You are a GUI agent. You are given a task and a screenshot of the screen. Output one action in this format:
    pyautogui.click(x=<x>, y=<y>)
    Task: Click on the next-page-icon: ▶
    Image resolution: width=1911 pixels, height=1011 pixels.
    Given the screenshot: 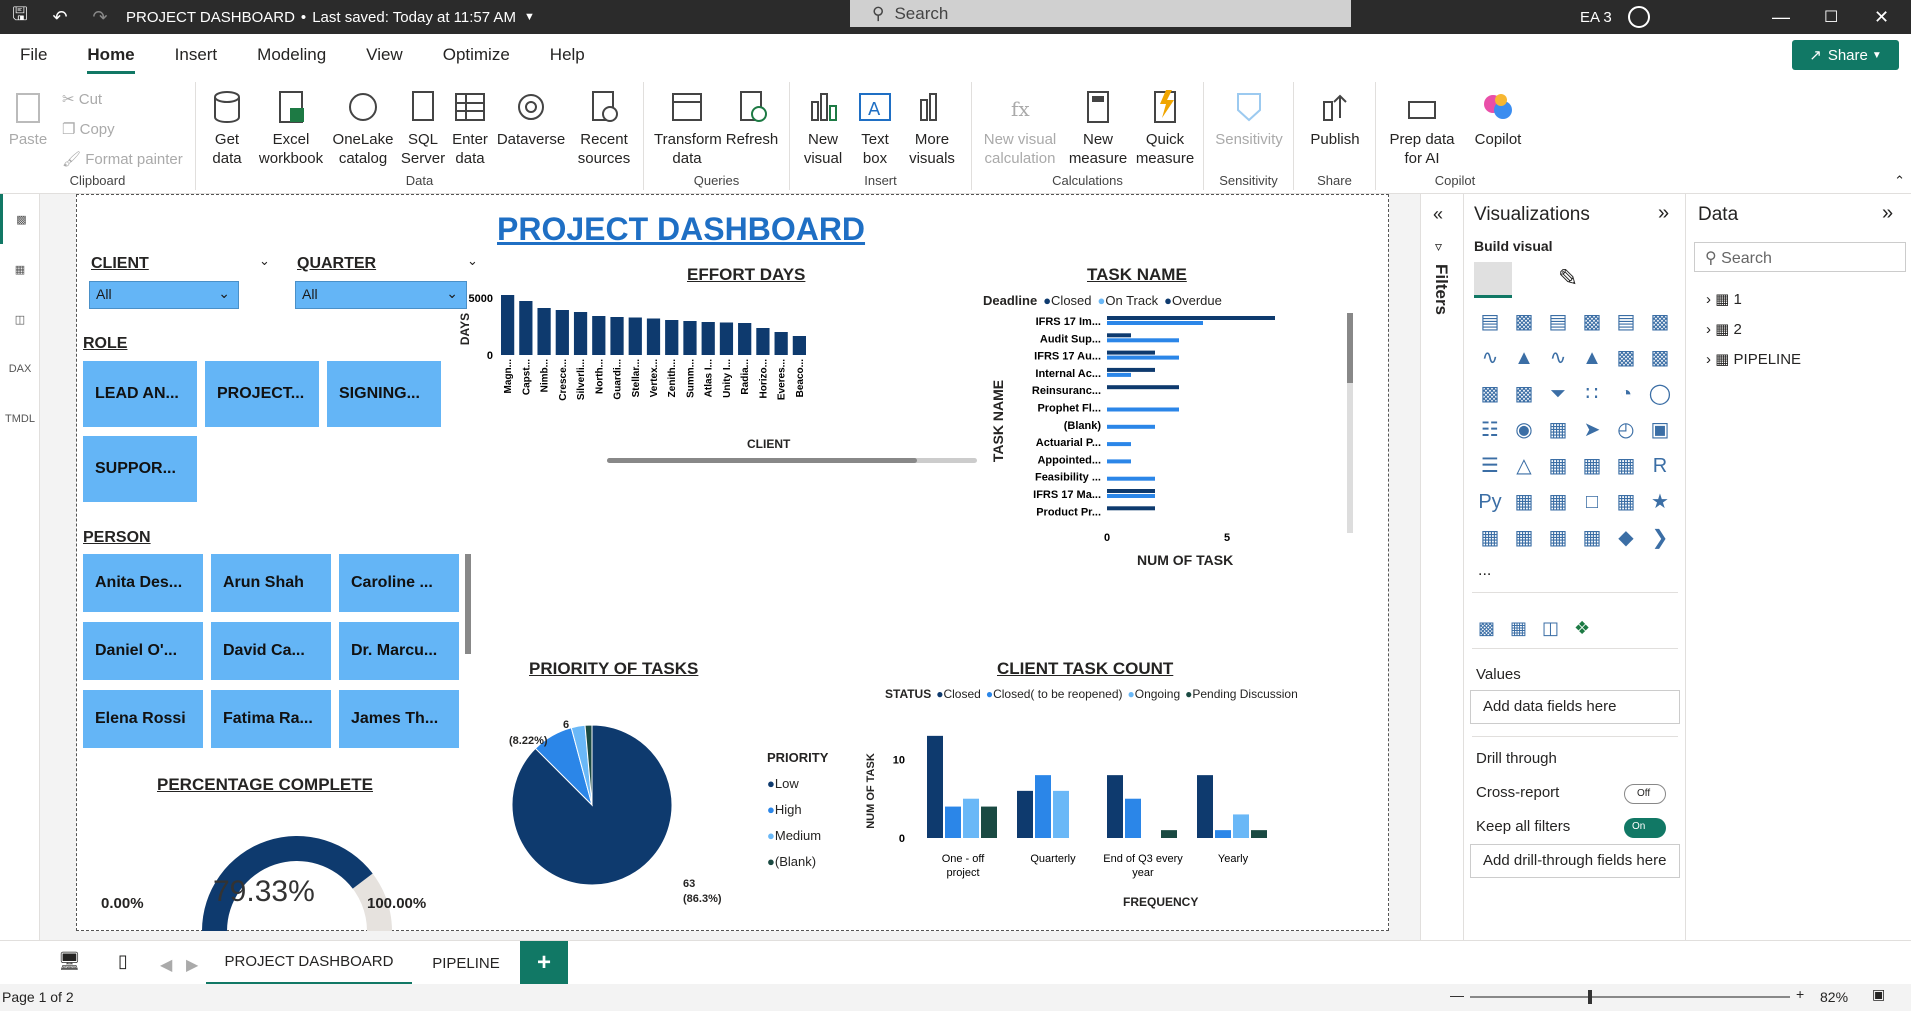 What is the action you would take?
    pyautogui.click(x=192, y=965)
    